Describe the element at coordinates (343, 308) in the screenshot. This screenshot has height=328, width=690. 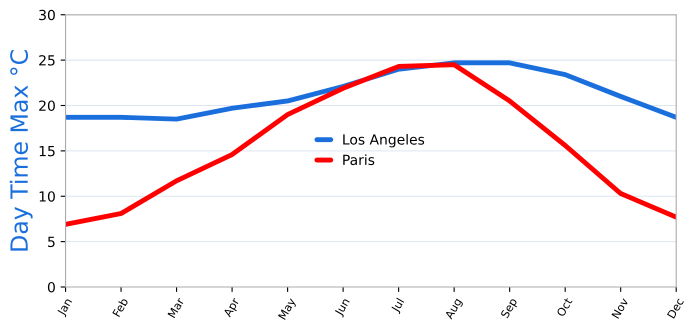
I see `x-tick-label: Jun` at that location.